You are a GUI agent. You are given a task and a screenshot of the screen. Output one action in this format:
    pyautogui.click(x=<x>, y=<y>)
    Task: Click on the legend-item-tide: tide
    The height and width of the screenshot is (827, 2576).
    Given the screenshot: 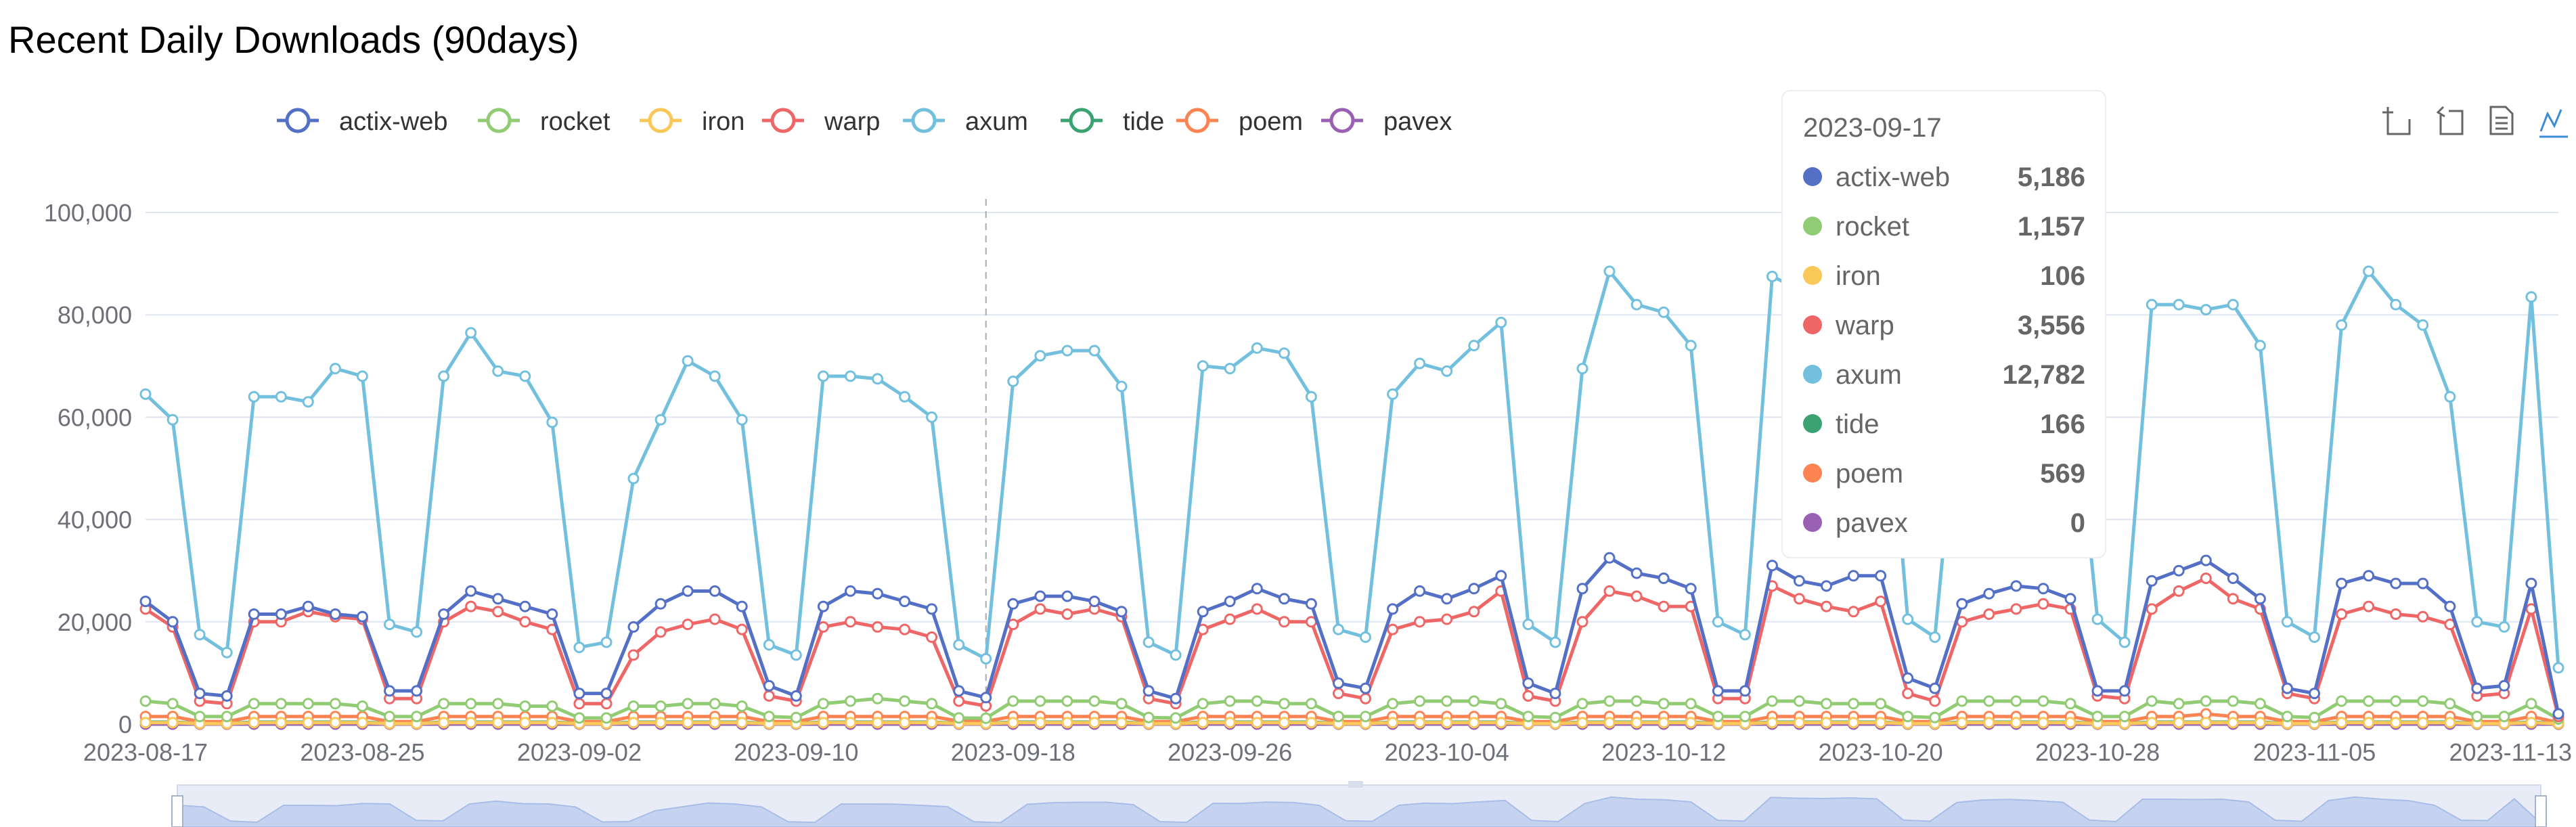 What is the action you would take?
    pyautogui.click(x=1112, y=122)
    